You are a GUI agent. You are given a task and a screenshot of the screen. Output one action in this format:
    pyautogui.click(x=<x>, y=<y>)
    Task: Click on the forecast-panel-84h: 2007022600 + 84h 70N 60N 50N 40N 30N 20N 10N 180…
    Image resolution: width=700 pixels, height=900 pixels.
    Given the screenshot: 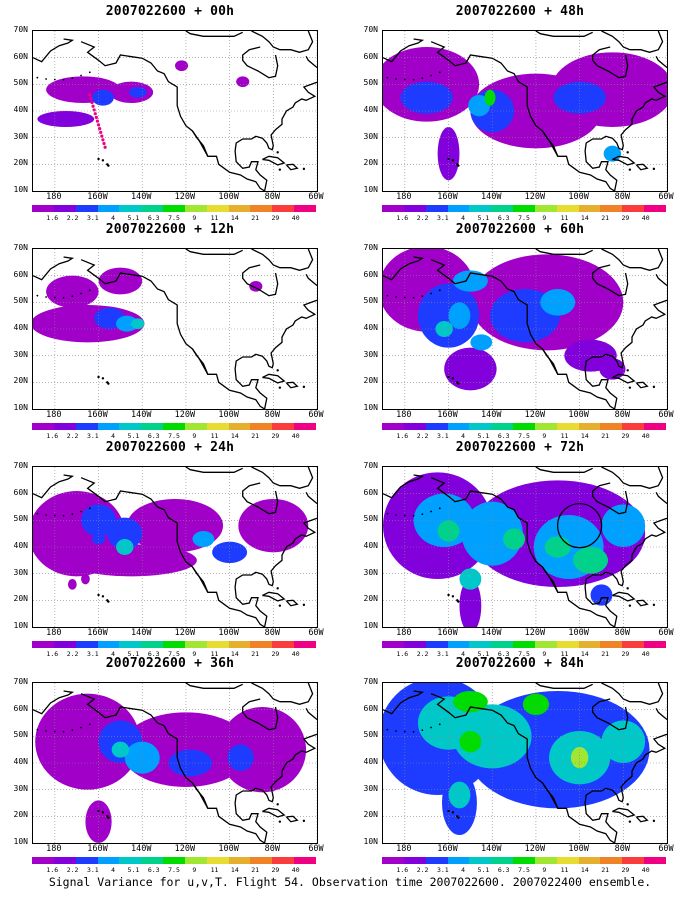 What is the action you would take?
    pyautogui.click(x=520, y=765)
    